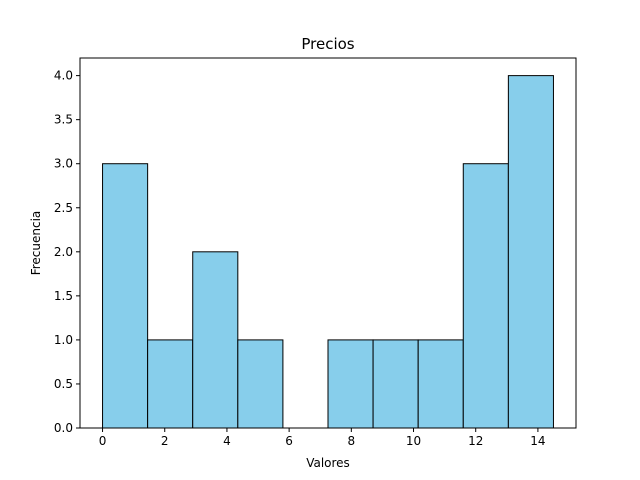  I want to click on y-tick-label: 1.5, so click(63, 296).